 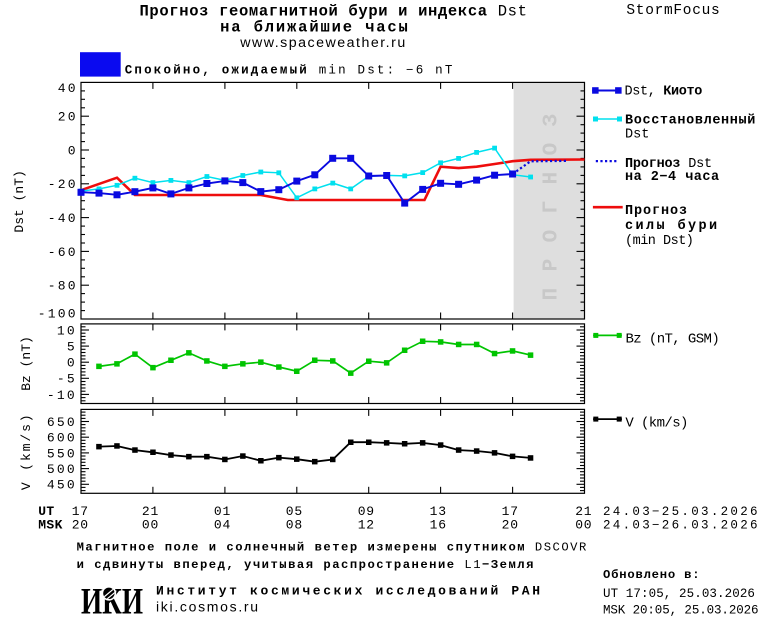 I want to click on svg-text: 10, so click(x=67, y=330).